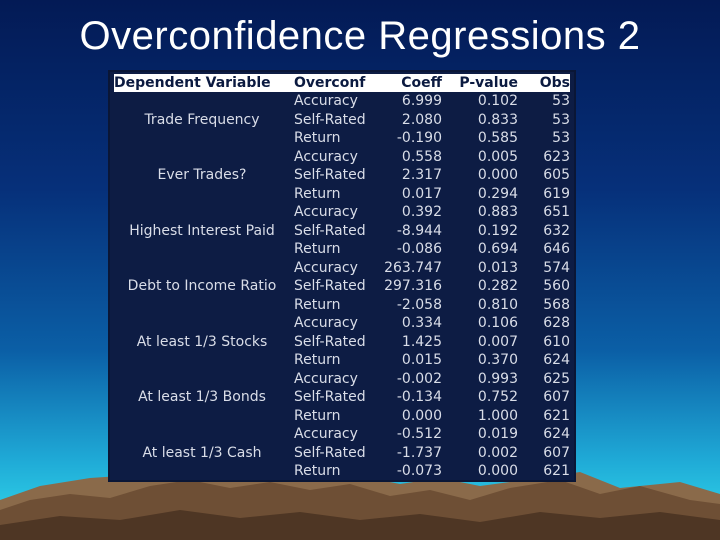  What do you see at coordinates (497, 304) in the screenshot?
I see `pvalue-cell: 0.810` at bounding box center [497, 304].